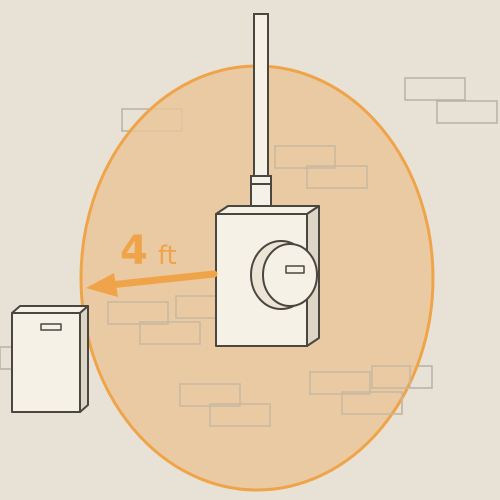 Image resolution: width=500 pixels, height=500 pixels. I want to click on meter-readout, so click(295, 269).